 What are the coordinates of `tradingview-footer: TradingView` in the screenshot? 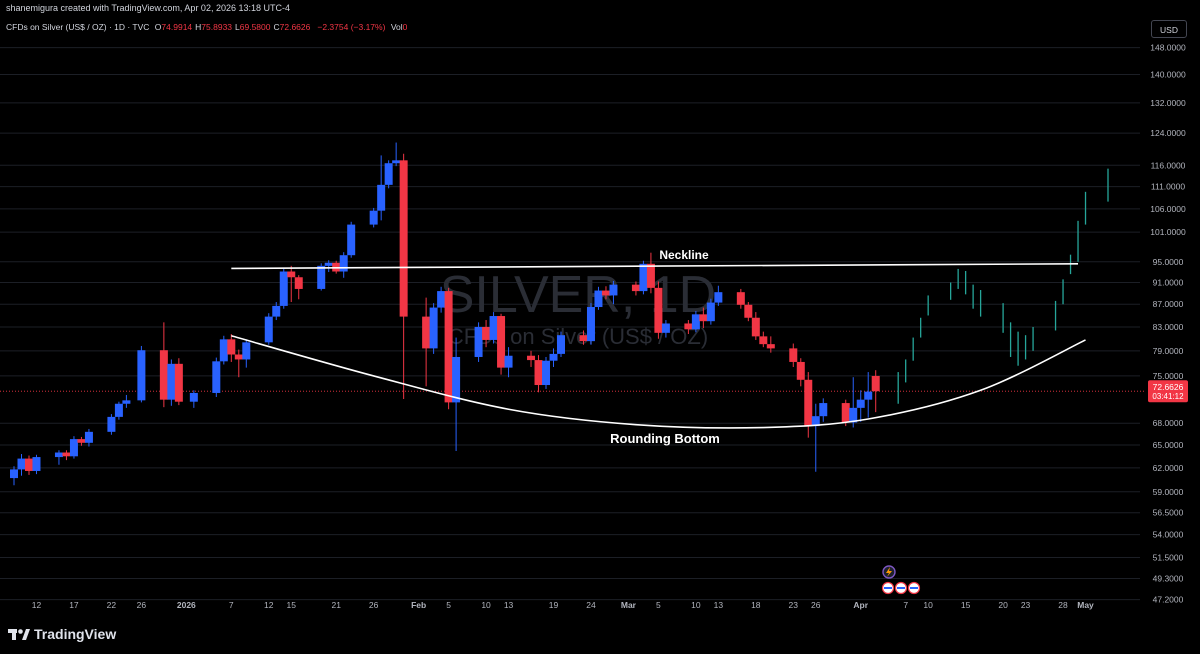 It's located at (62, 634).